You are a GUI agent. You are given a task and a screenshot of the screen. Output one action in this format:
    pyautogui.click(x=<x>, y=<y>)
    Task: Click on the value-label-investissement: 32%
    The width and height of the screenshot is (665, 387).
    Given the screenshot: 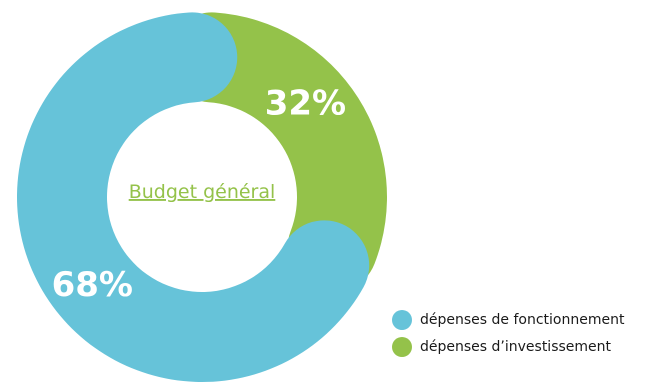 What is the action you would take?
    pyautogui.click(x=305, y=104)
    